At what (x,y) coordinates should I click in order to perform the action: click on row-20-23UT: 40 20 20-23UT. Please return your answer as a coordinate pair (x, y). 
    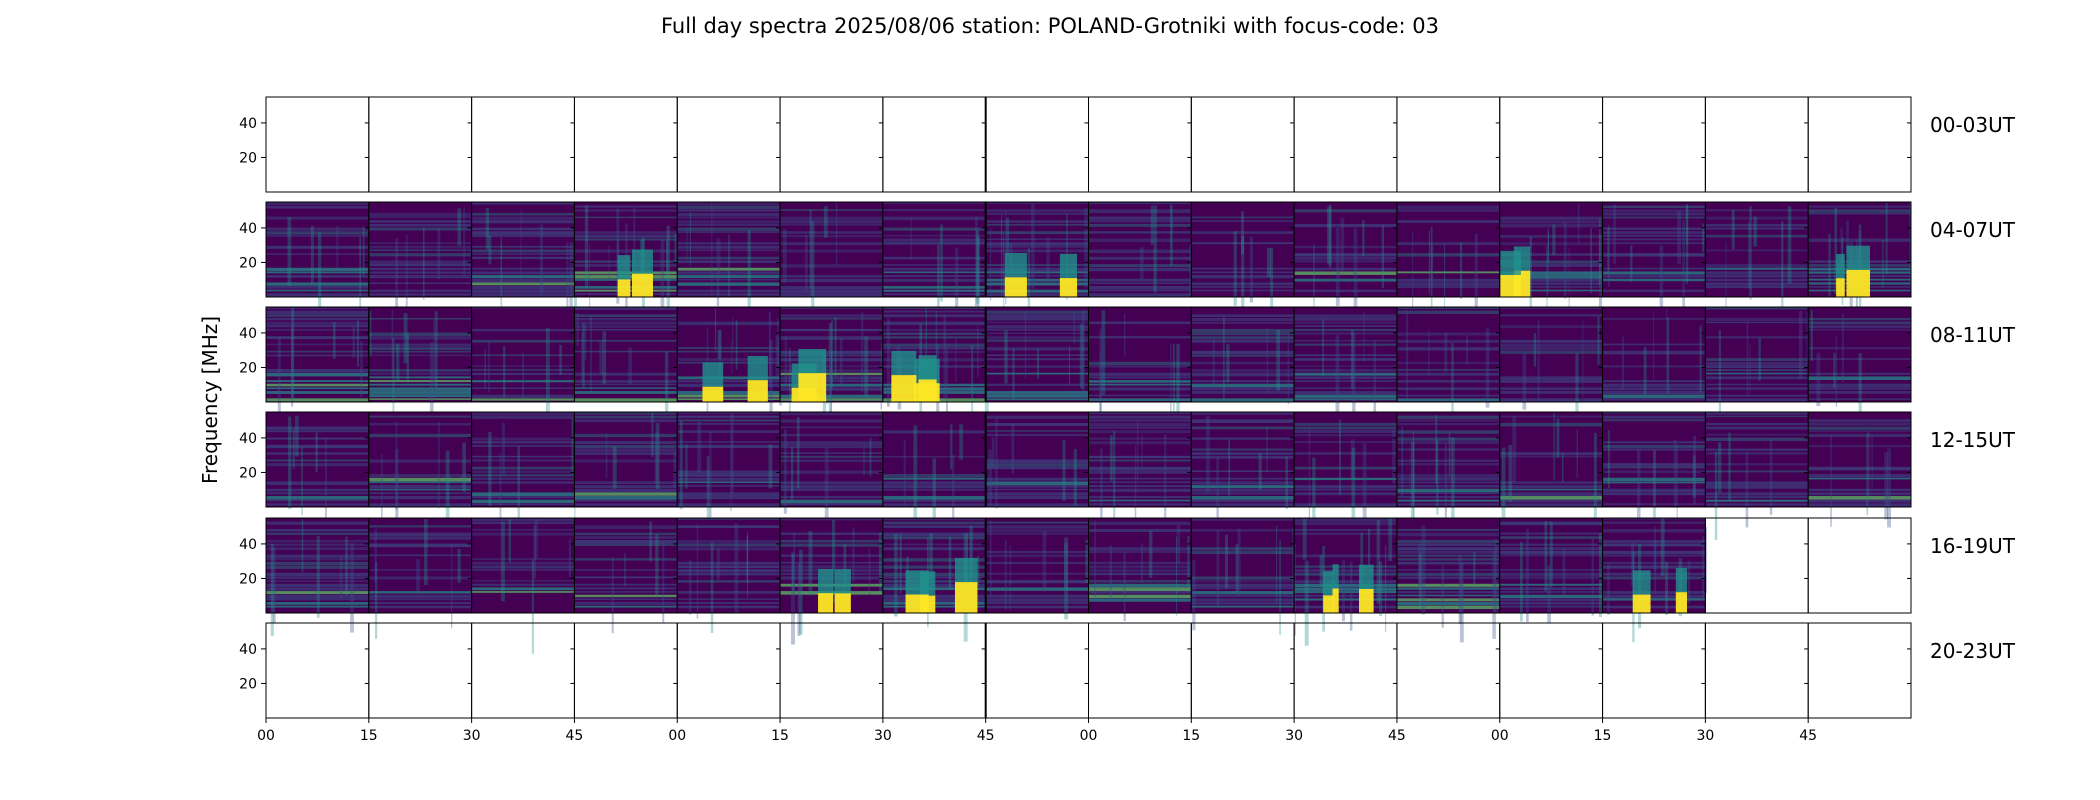
    Looking at the image, I should click on (1127, 670).